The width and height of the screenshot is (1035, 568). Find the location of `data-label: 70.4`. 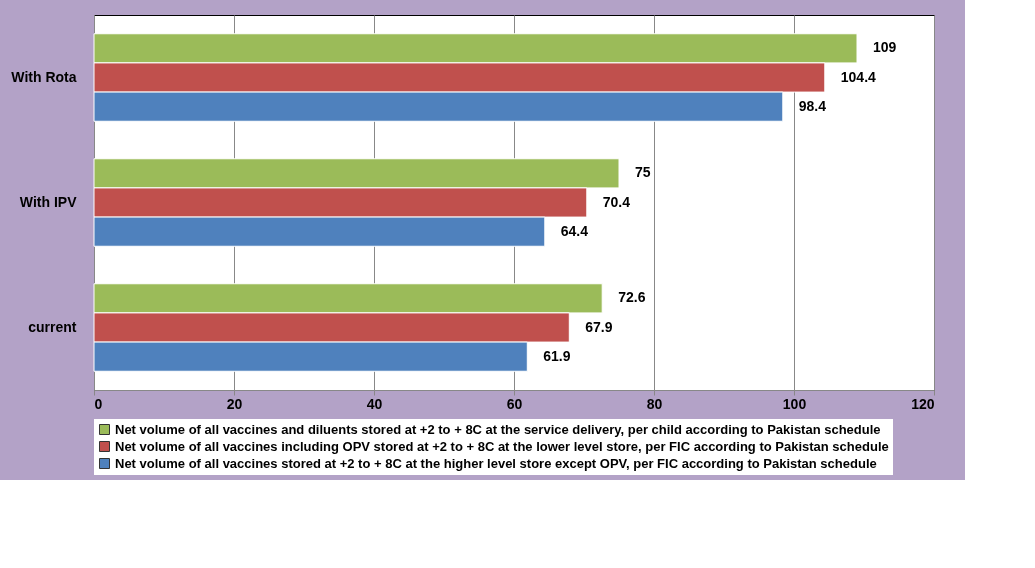

data-label: 70.4 is located at coordinates (616, 201).